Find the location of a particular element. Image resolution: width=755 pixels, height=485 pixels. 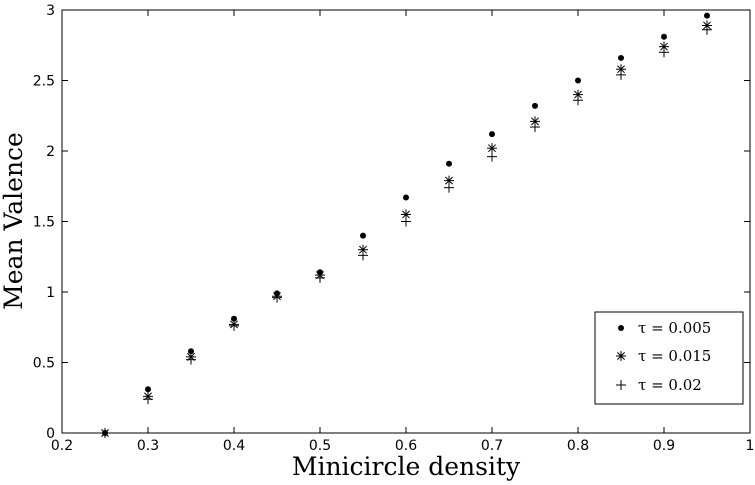

legend-label: τ = 0.015 is located at coordinates (674, 356).